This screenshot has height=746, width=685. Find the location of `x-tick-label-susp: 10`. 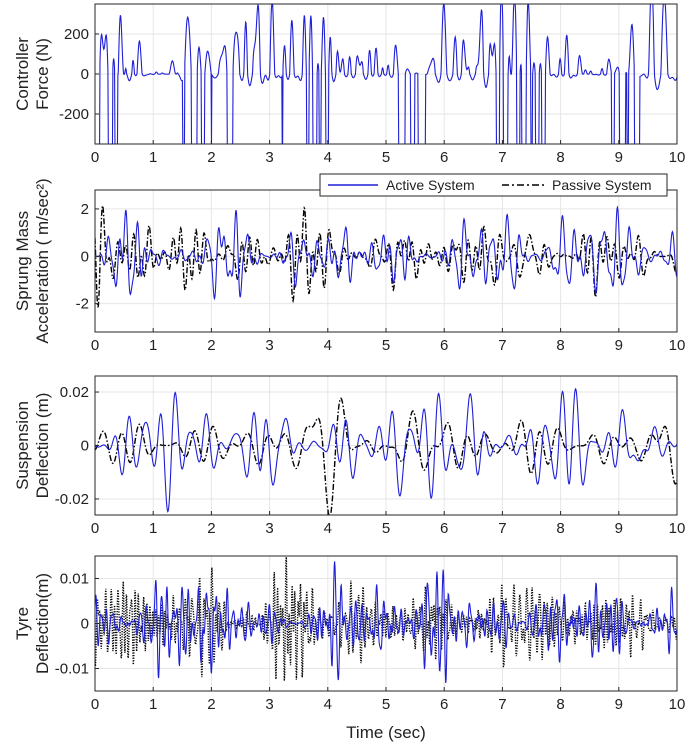

x-tick-label-susp: 10 is located at coordinates (677, 528).